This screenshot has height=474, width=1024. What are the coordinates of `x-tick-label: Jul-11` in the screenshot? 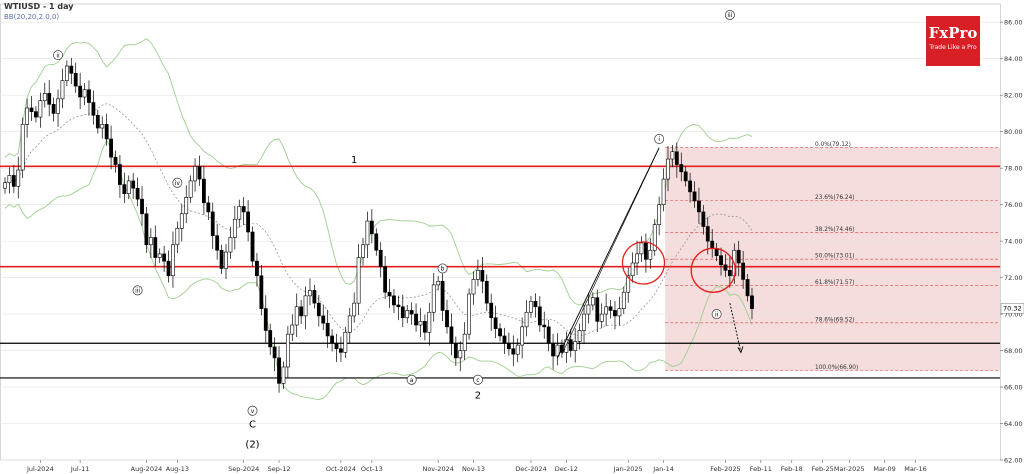 It's located at (79, 469).